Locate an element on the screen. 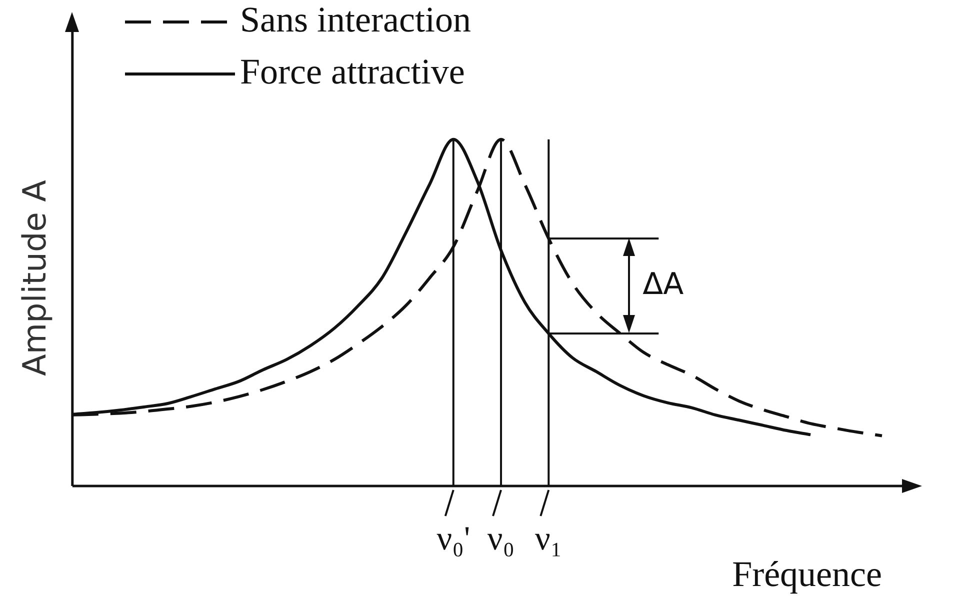 Image resolution: width=962 pixels, height=602 pixels. y-axis-title: Amplitude A is located at coordinates (35, 278).